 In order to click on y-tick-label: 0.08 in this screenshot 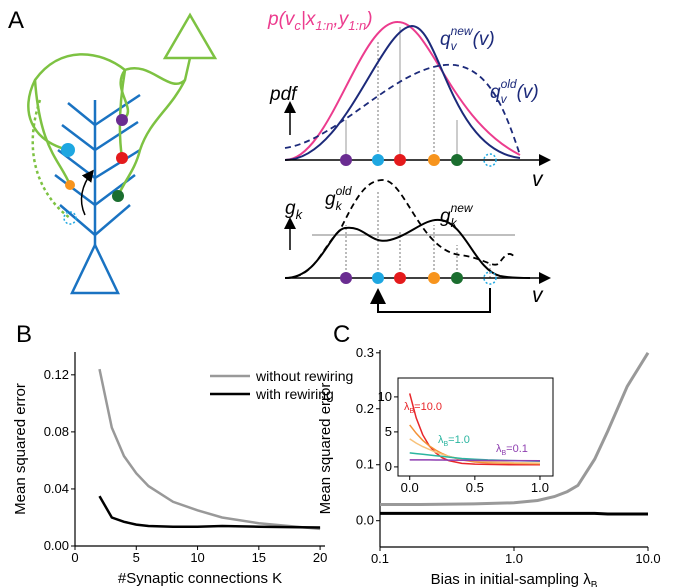, I will do `click(56, 431)`.